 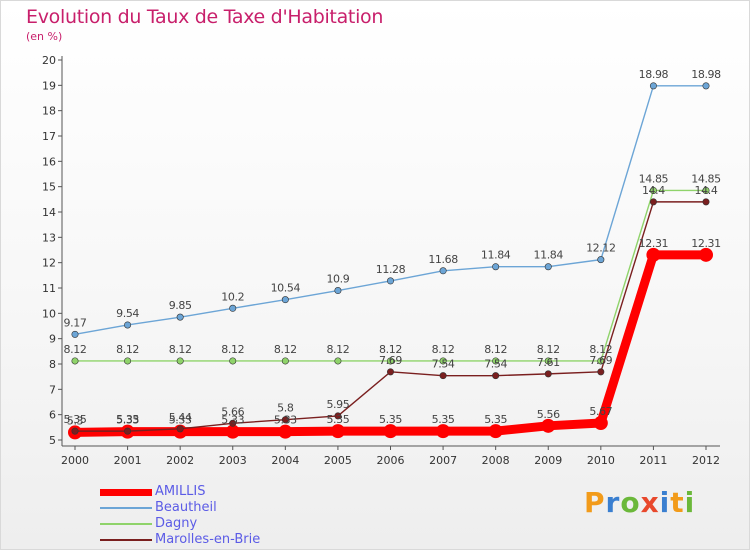 I want to click on data-label-marolles-en-brie: 5.8, so click(x=285, y=408).